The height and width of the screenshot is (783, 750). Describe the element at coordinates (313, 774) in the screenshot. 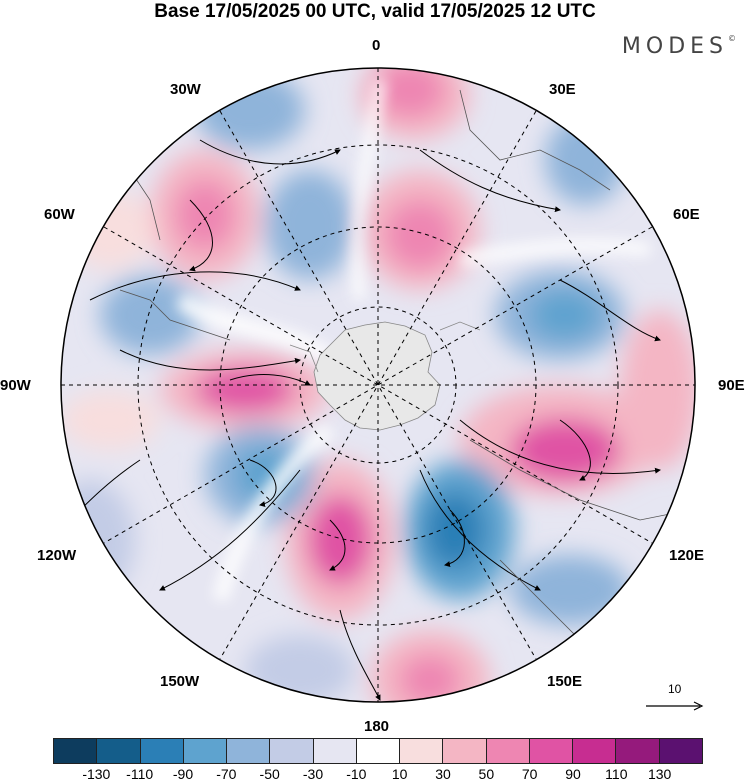

I see `colorbar-tick-label: -30` at that location.